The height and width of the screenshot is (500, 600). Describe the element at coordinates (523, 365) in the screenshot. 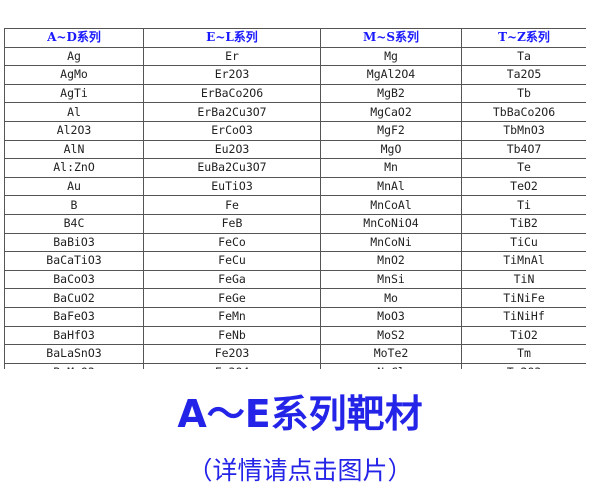

I see `table-cell: Tm2O3` at that location.